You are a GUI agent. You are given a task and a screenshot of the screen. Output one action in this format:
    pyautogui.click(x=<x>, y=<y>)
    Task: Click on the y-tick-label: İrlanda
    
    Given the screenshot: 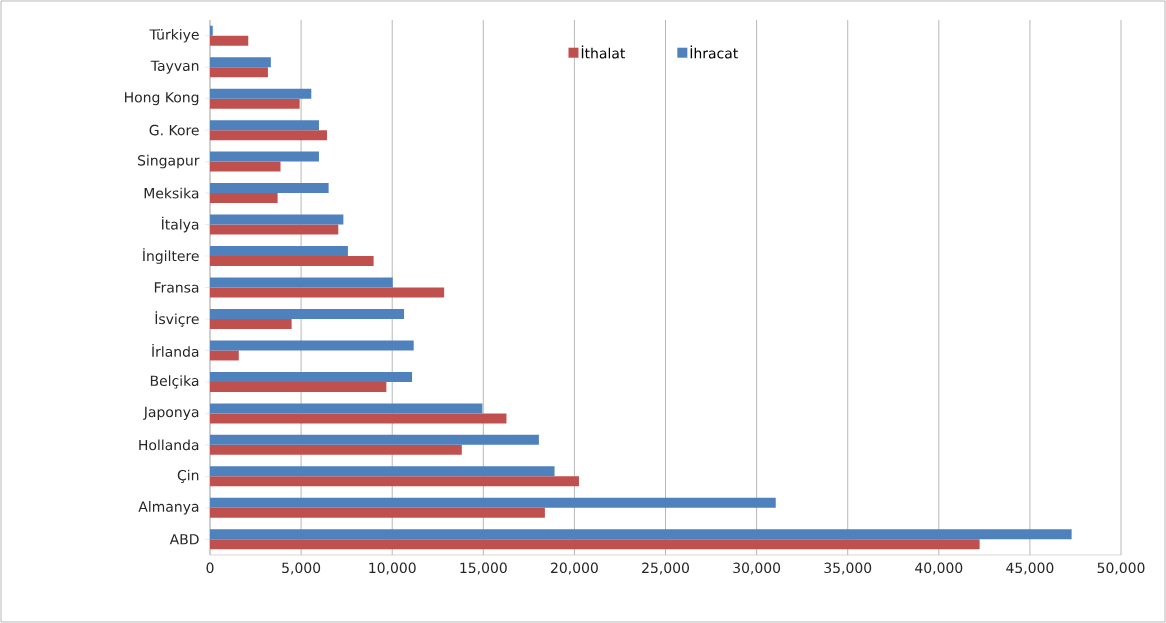 What is the action you would take?
    pyautogui.click(x=175, y=350)
    